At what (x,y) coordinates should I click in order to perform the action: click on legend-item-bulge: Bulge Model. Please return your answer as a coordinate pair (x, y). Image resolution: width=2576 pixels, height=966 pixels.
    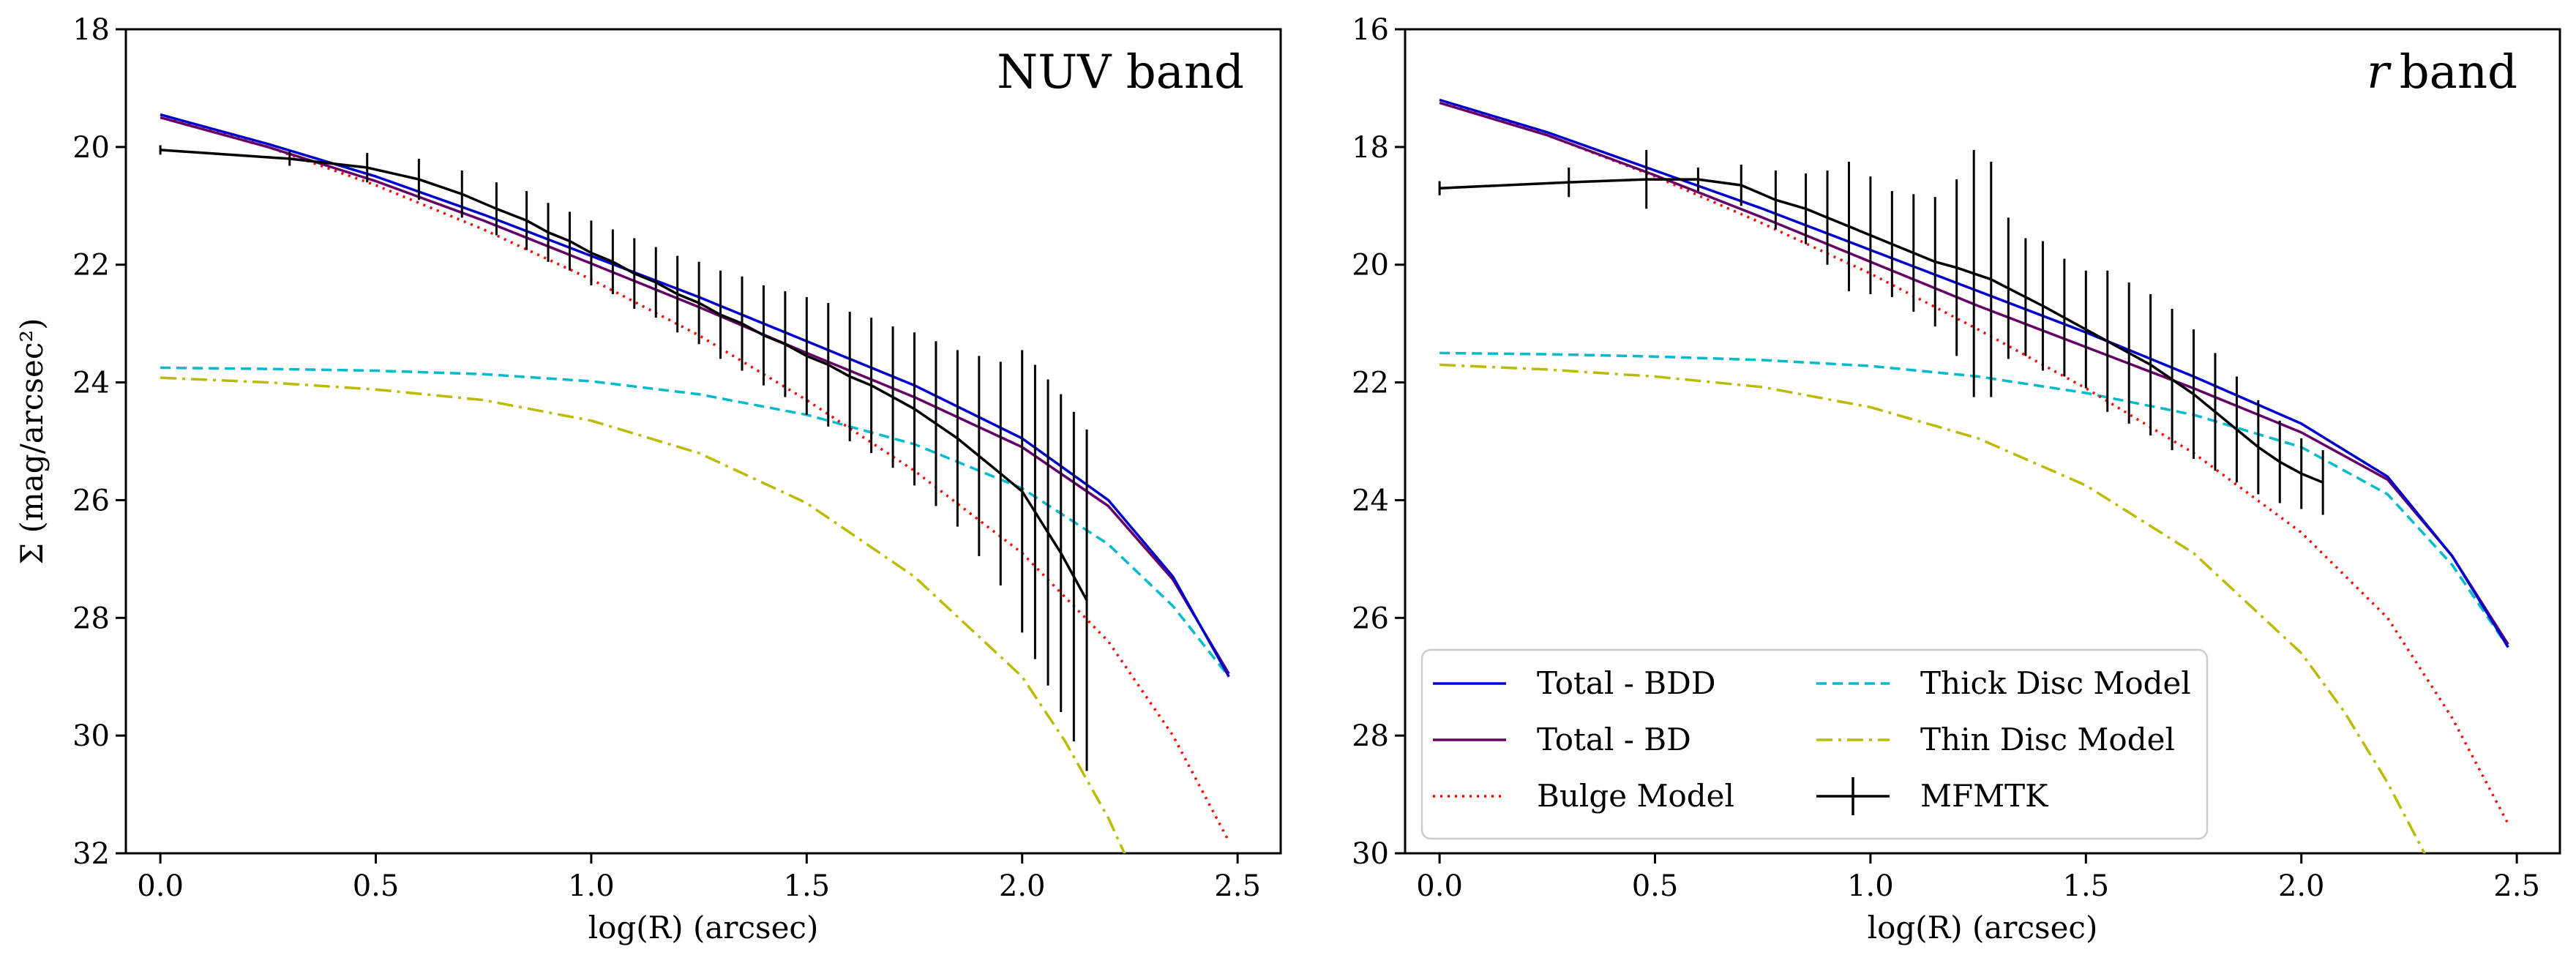
    Looking at the image, I should click on (1583, 796).